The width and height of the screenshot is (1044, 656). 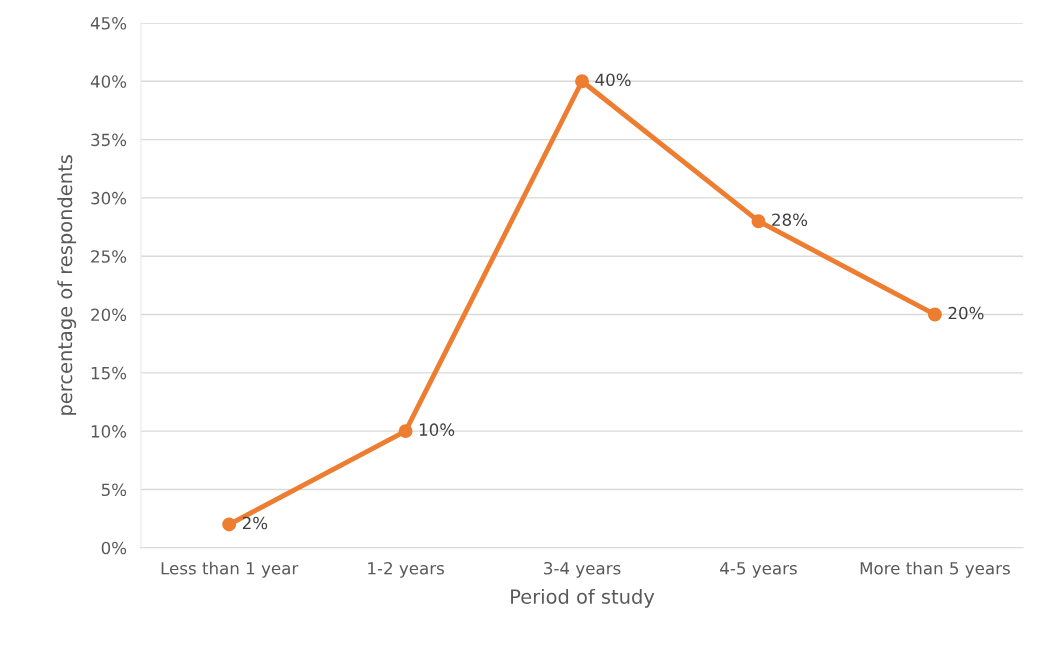 What do you see at coordinates (230, 569) in the screenshot?
I see `x-tick-label: Less than 1 year` at bounding box center [230, 569].